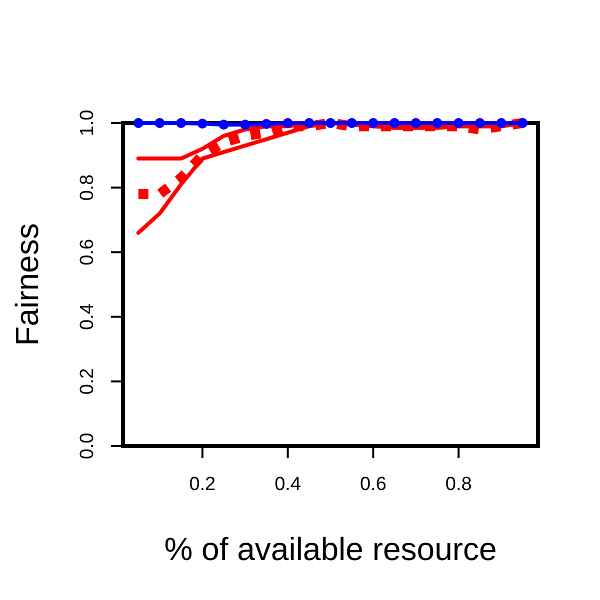  Describe the element at coordinates (288, 484) in the screenshot. I see `x-tick-label: 0.4` at that location.